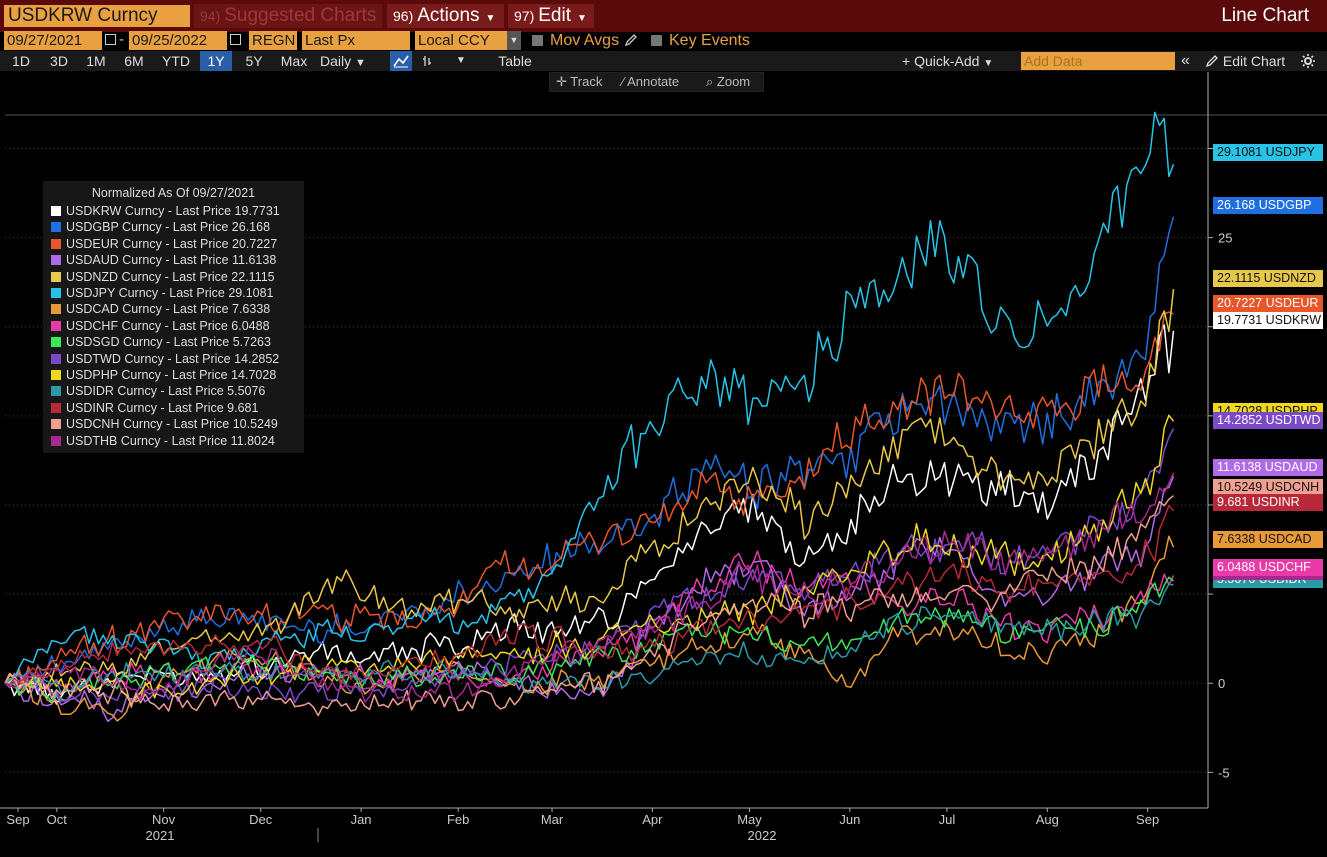 This screenshot has width=1327, height=857. Describe the element at coordinates (361, 819) in the screenshot. I see `x-tick-label: Jan` at that location.